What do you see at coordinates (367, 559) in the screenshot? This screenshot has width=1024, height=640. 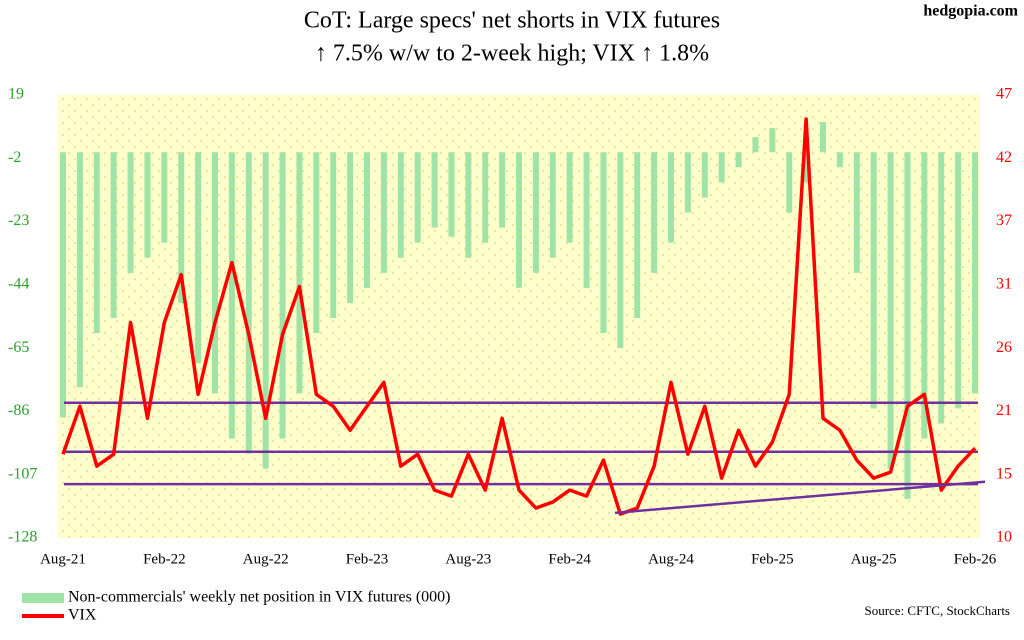 I see `x-tick-label: Feb-23` at bounding box center [367, 559].